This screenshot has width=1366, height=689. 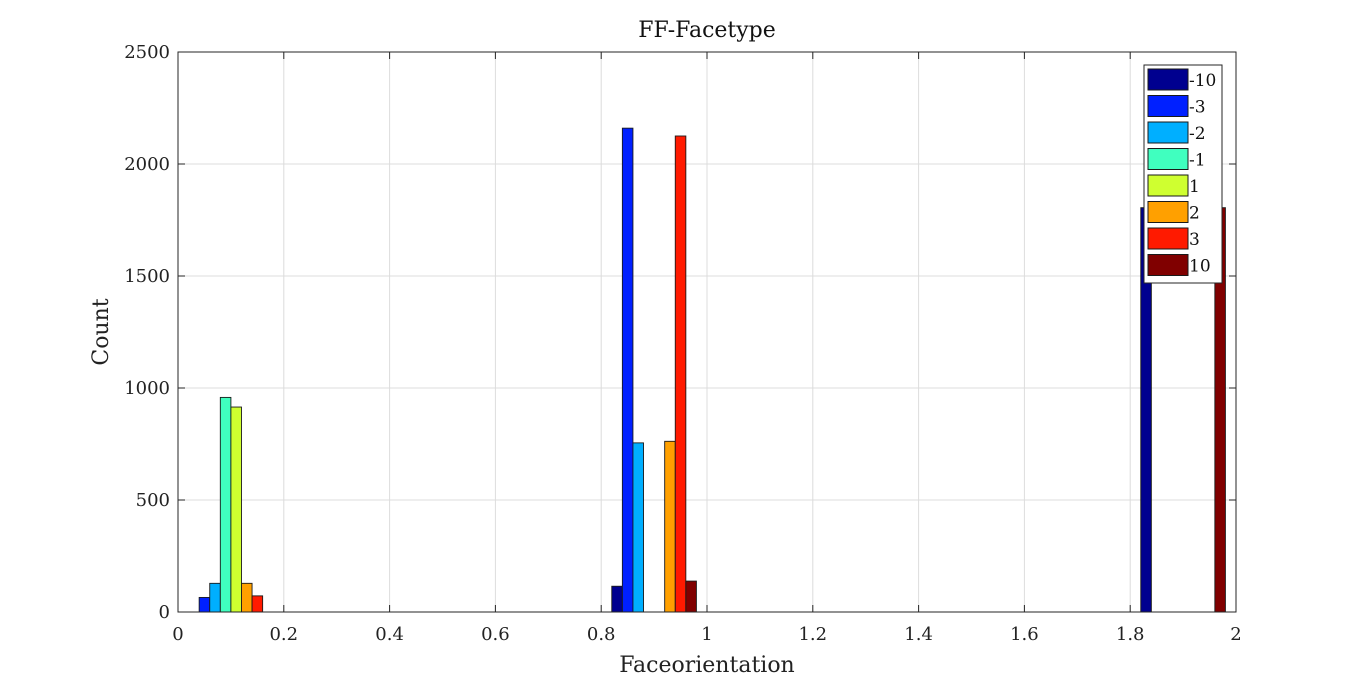 What do you see at coordinates (204, 604) in the screenshot?
I see `bar--3-bin-0` at bounding box center [204, 604].